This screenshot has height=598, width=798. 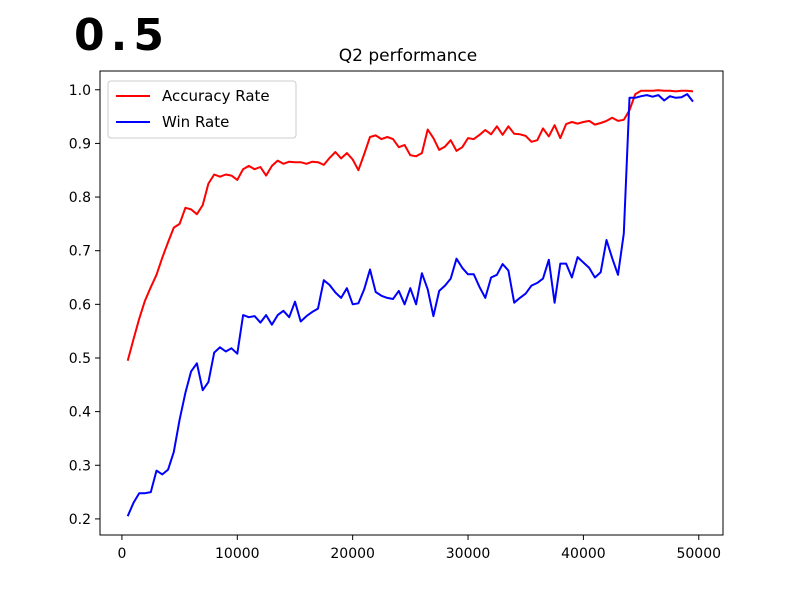 What do you see at coordinates (122, 35) in the screenshot?
I see `handwritten-annotation: 0.5` at bounding box center [122, 35].